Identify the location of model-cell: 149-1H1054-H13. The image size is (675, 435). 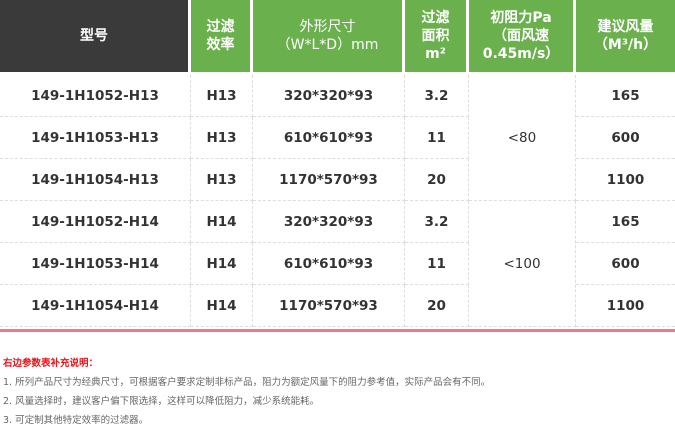
(95, 180).